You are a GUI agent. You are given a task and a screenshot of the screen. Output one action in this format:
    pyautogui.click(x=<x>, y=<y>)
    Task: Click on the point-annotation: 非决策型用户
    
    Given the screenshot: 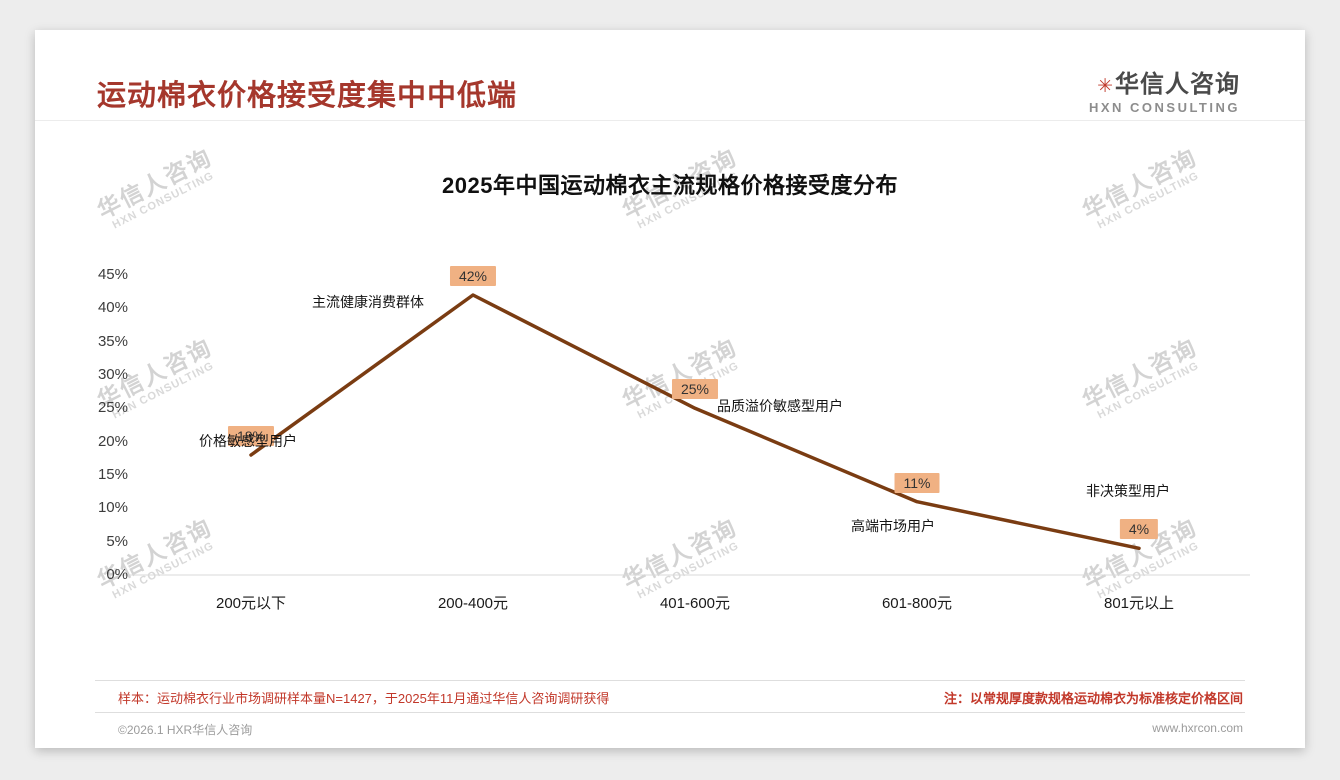 What is the action you would take?
    pyautogui.click(x=1128, y=491)
    